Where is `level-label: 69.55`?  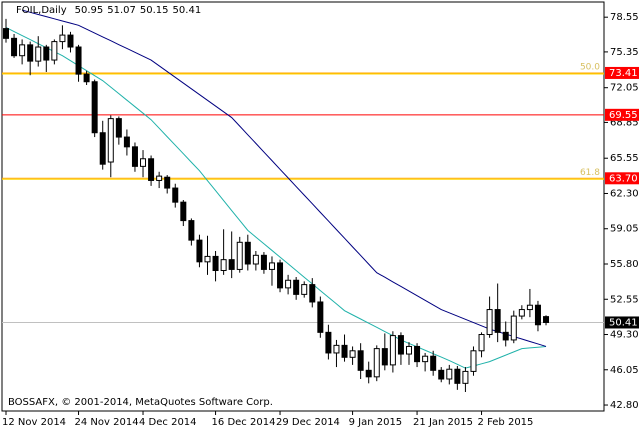 level-label: 69.55 is located at coordinates (623, 115).